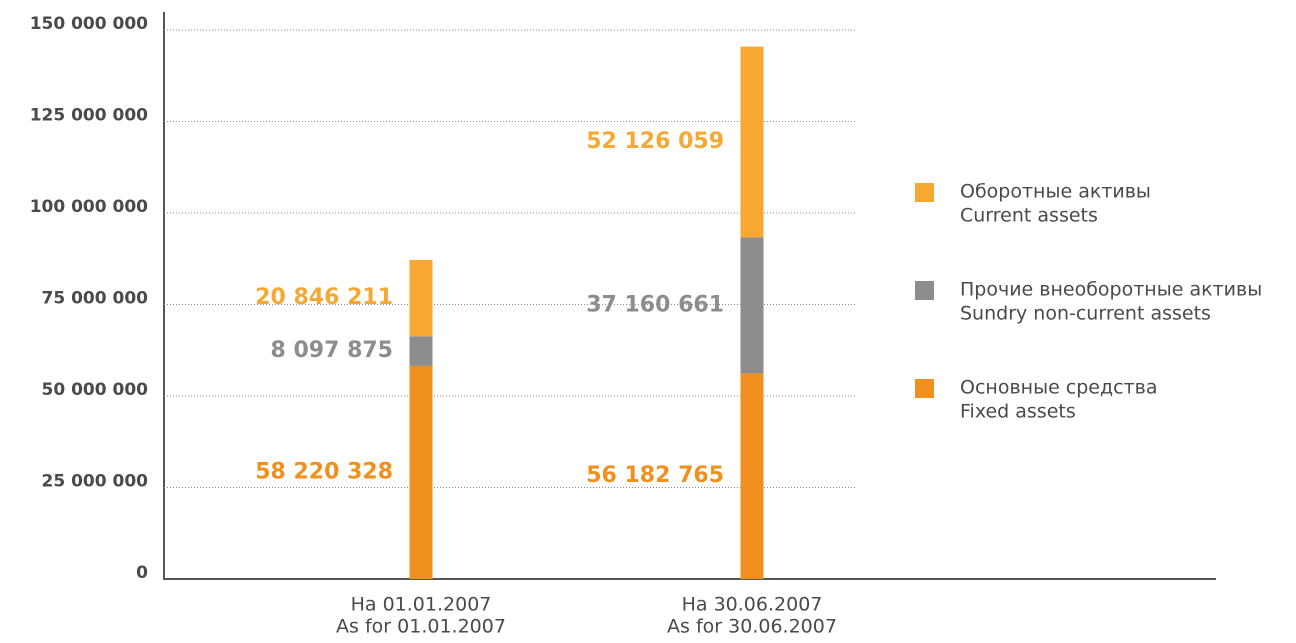 The width and height of the screenshot is (1296, 643). Describe the element at coordinates (89, 207) in the screenshot. I see `y-tick-label: 100 000 000` at that location.